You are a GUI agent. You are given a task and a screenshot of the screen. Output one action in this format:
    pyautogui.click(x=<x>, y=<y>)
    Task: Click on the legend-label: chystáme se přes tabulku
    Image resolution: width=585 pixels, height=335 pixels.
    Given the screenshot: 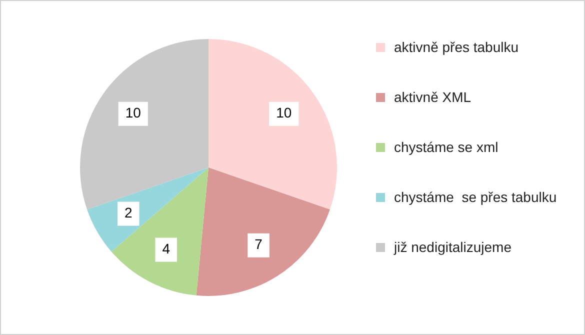 What is the action you would take?
    pyautogui.click(x=475, y=197)
    